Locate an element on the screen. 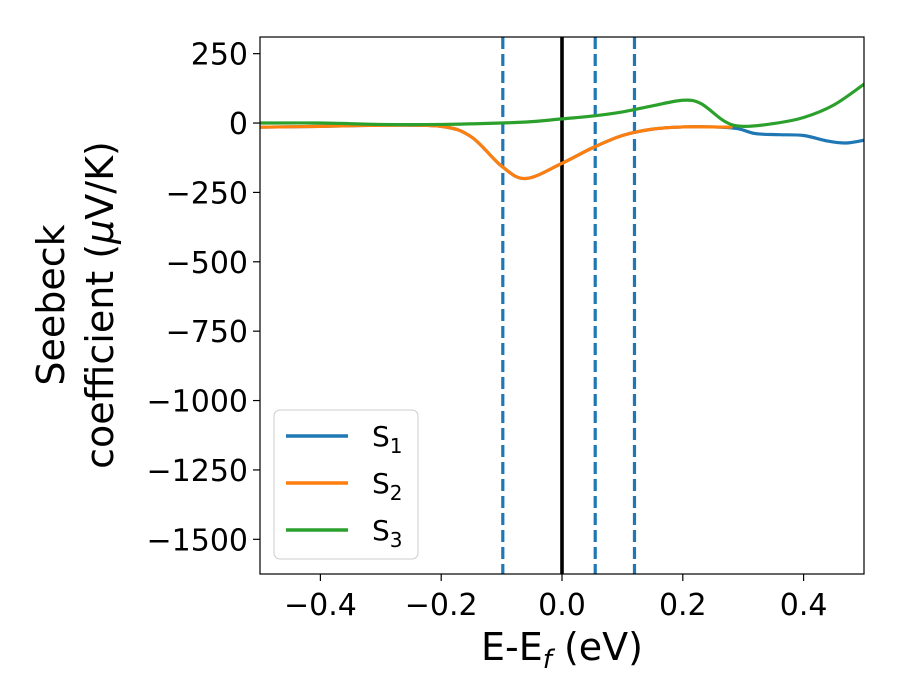 The height and width of the screenshot is (700, 900). x-axis-label: E-Ef (eV) is located at coordinates (562, 650).